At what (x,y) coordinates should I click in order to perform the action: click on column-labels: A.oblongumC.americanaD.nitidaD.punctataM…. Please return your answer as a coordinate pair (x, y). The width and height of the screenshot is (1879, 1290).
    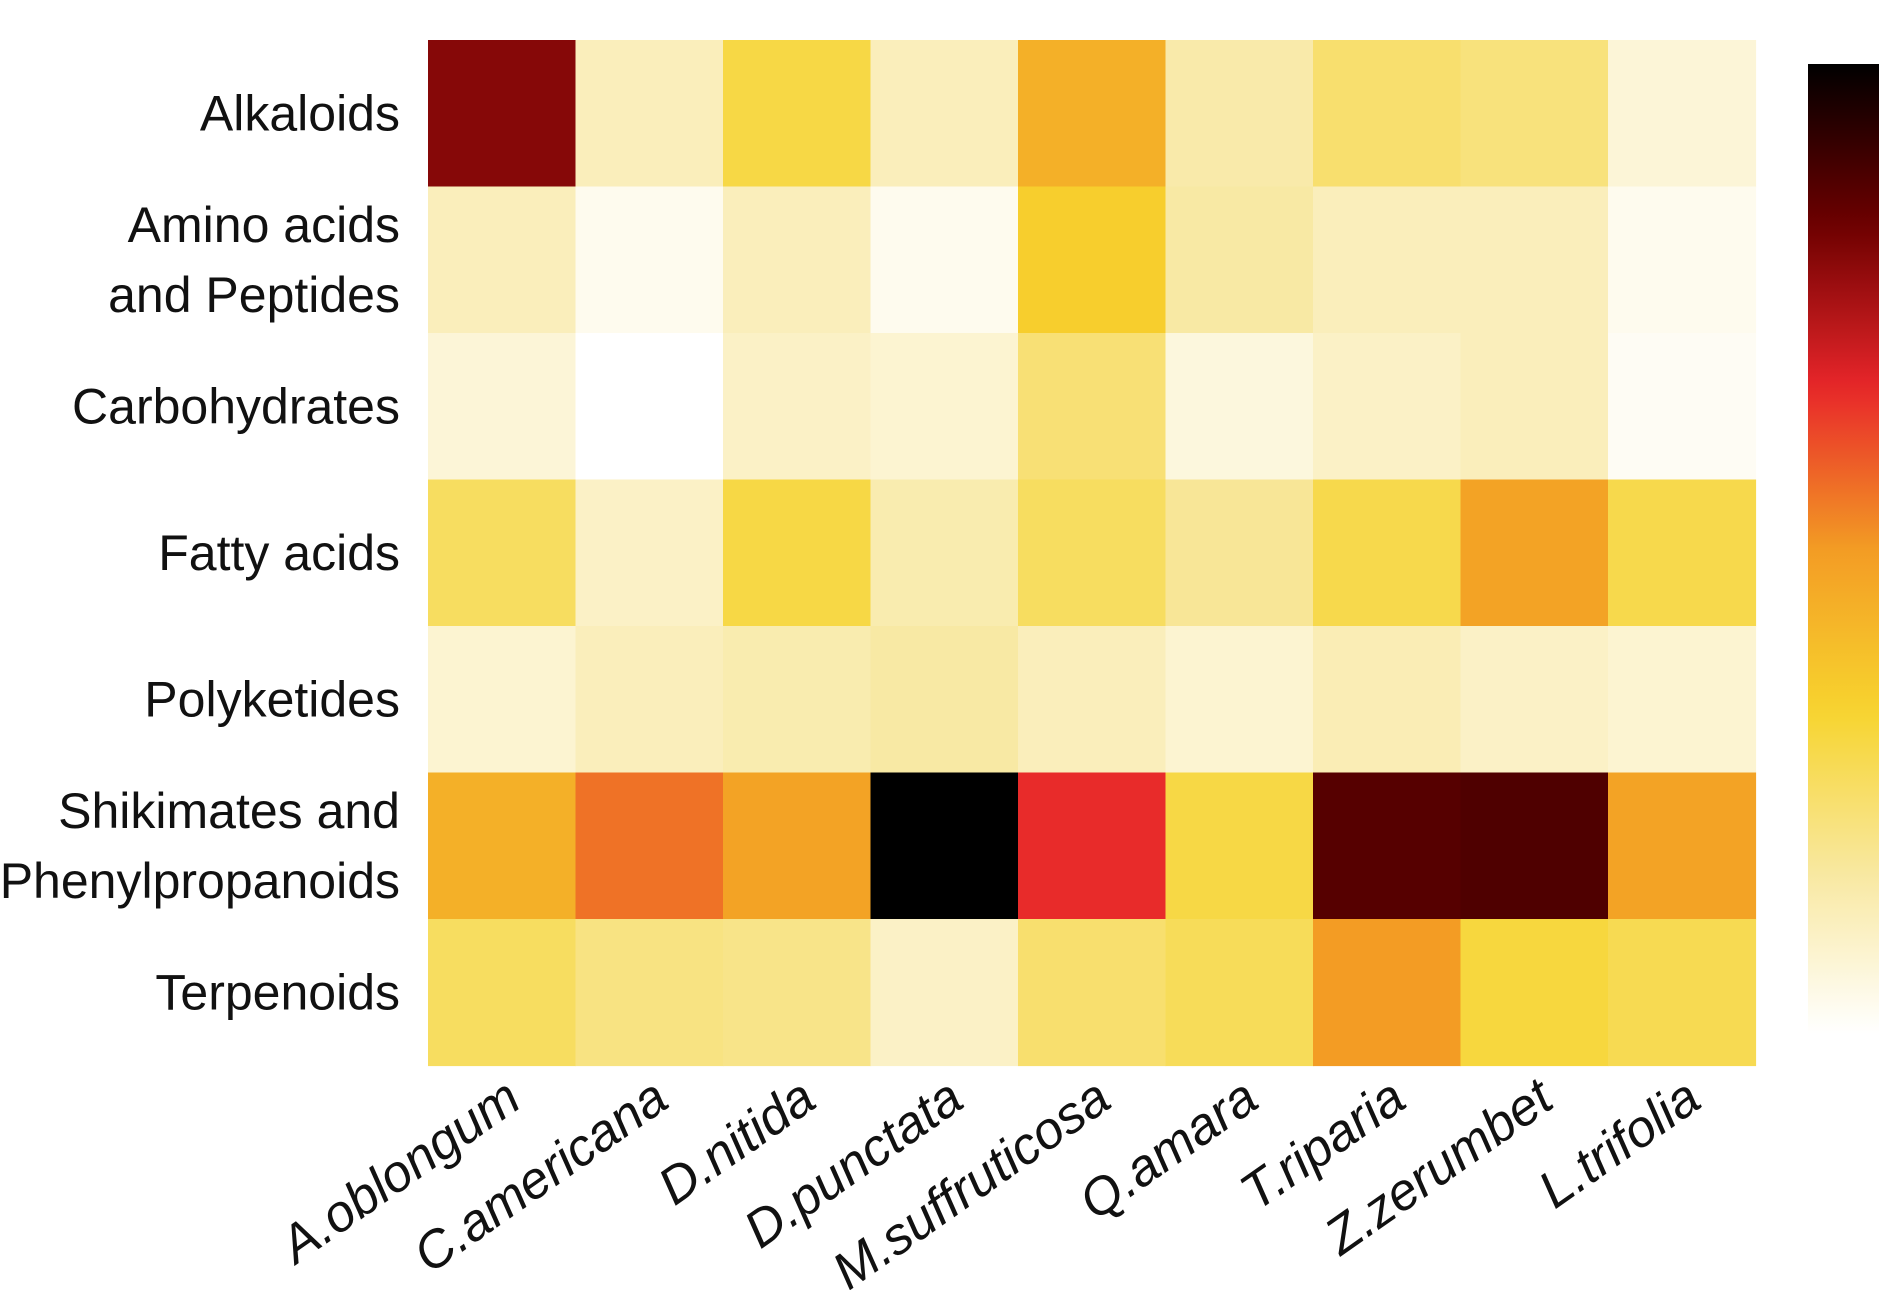
    Looking at the image, I should click on (989, 1178).